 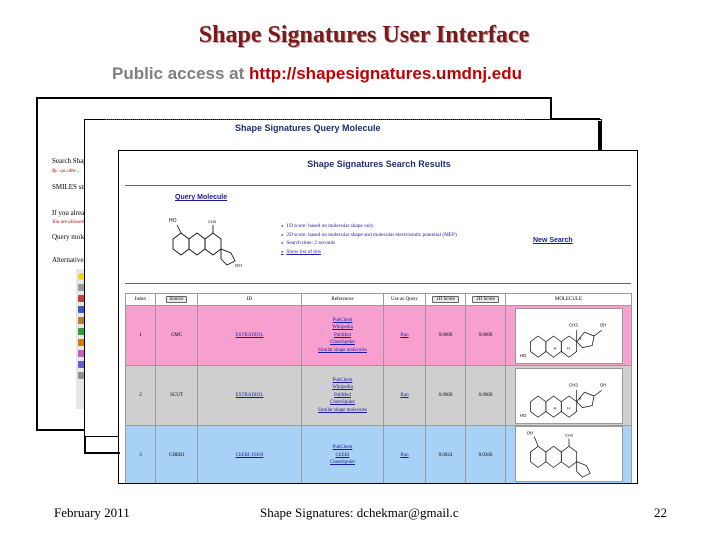 What do you see at coordinates (378, 283) in the screenshot?
I see `divider` at bounding box center [378, 283].